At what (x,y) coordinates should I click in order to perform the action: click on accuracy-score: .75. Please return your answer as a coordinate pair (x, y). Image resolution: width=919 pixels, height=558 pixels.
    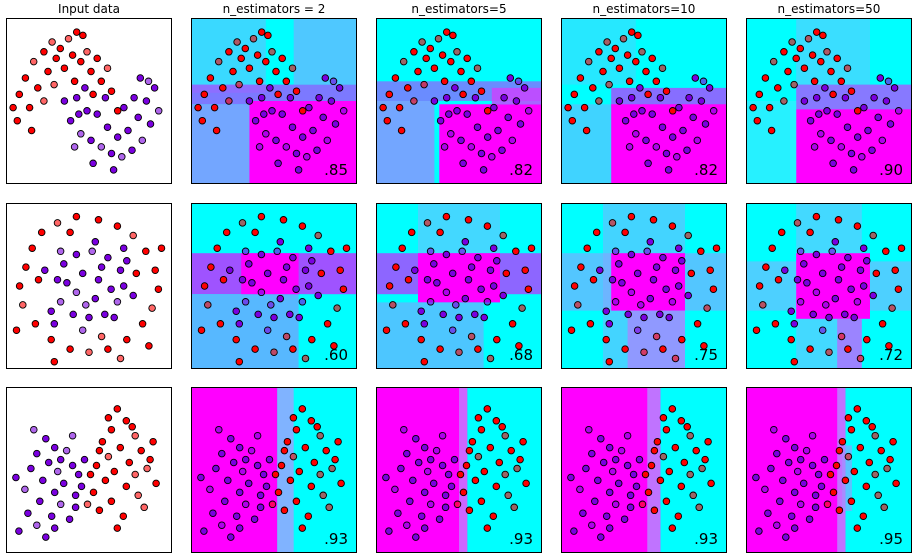
    Looking at the image, I should click on (706, 355).